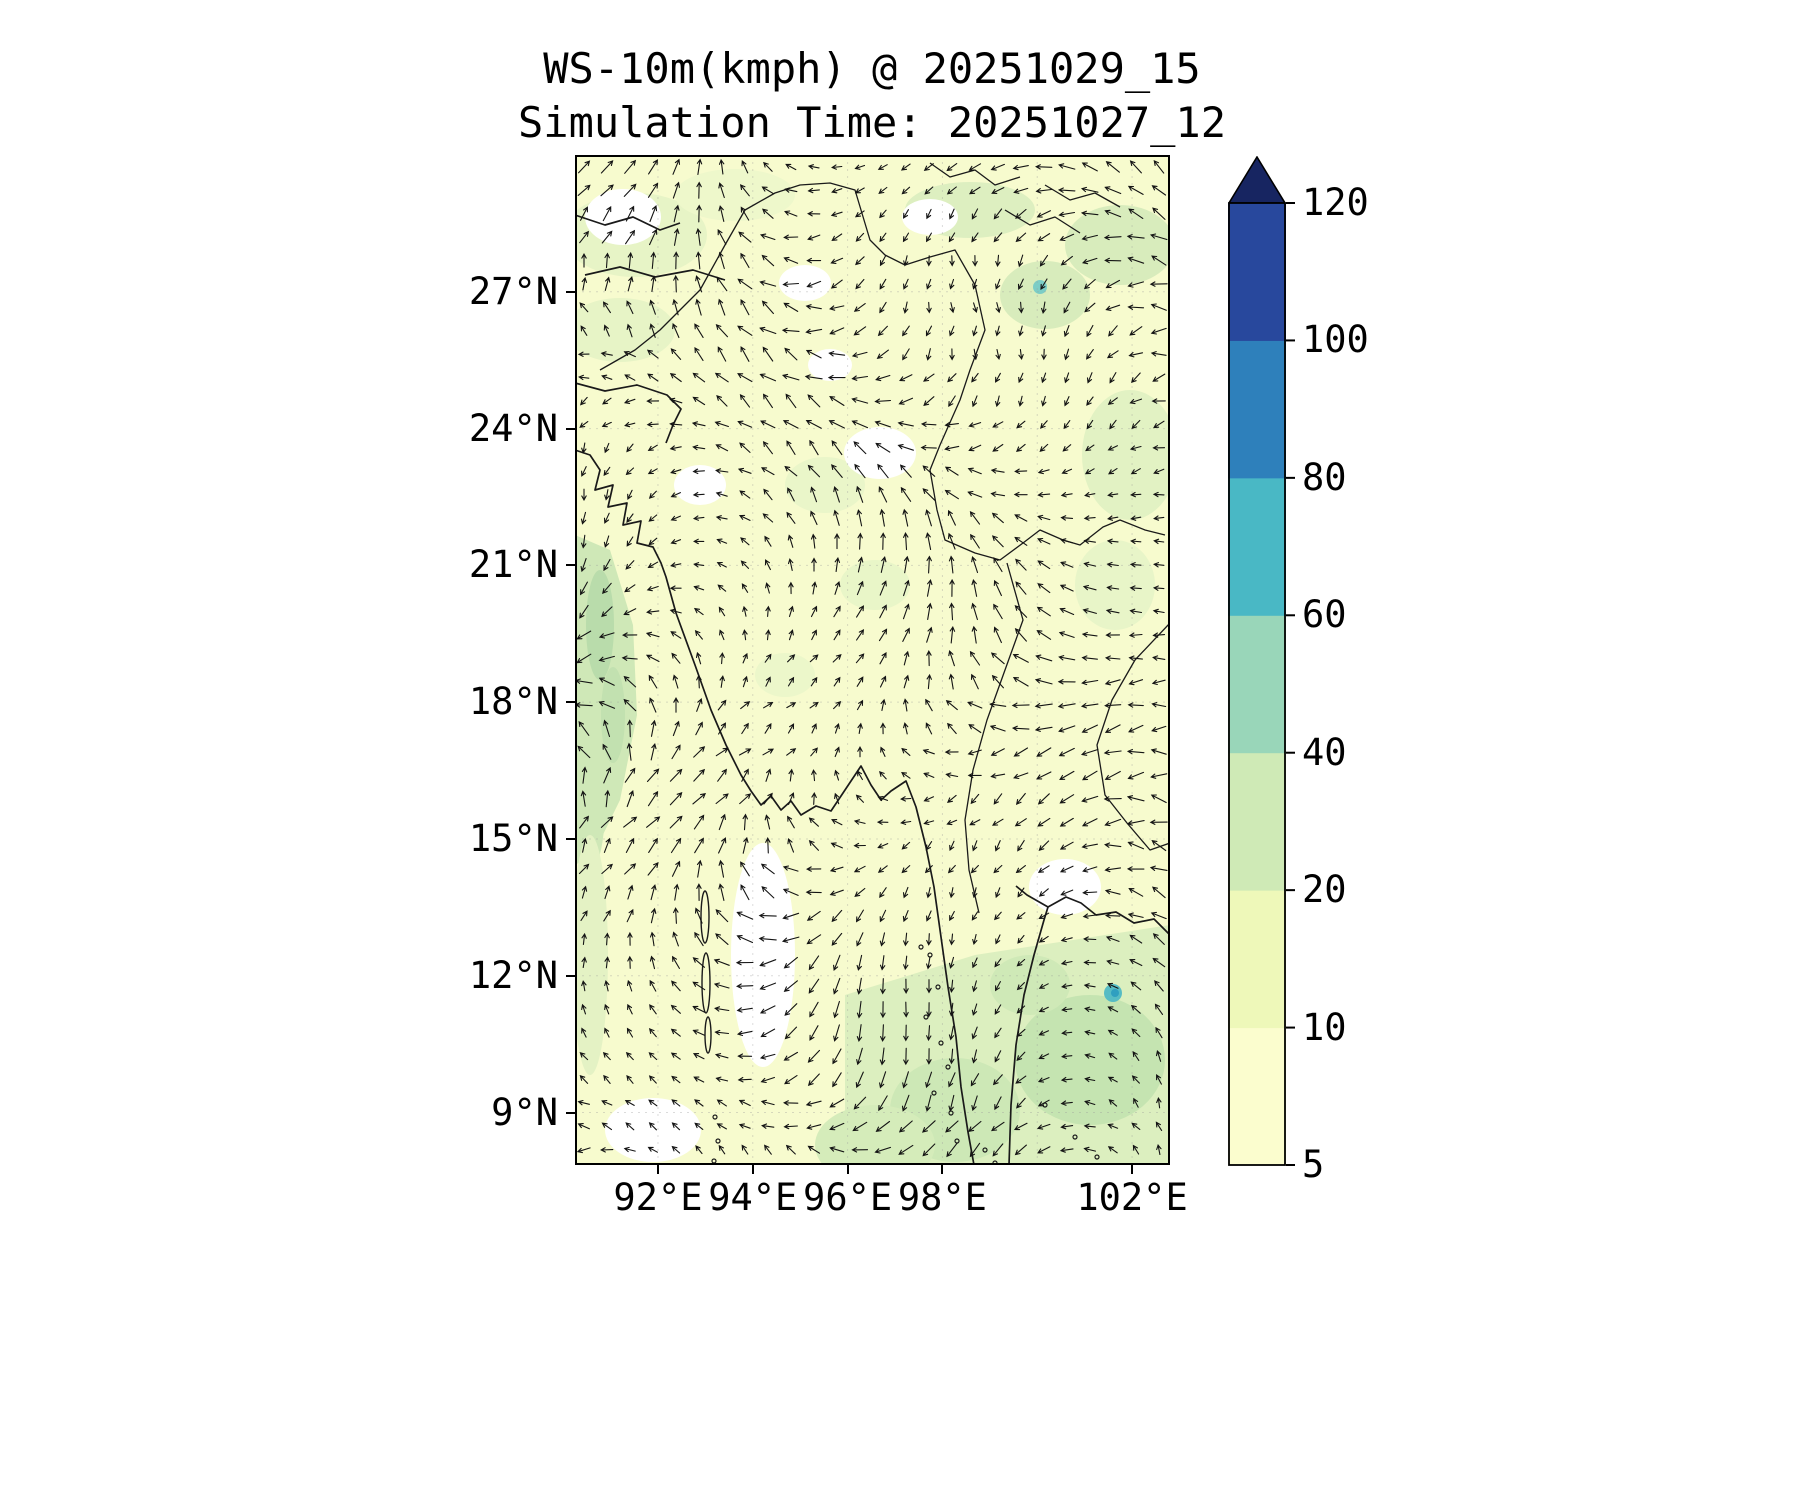 The width and height of the screenshot is (1800, 1500). I want to click on y-tick-label-15N: 15°N, so click(513, 838).